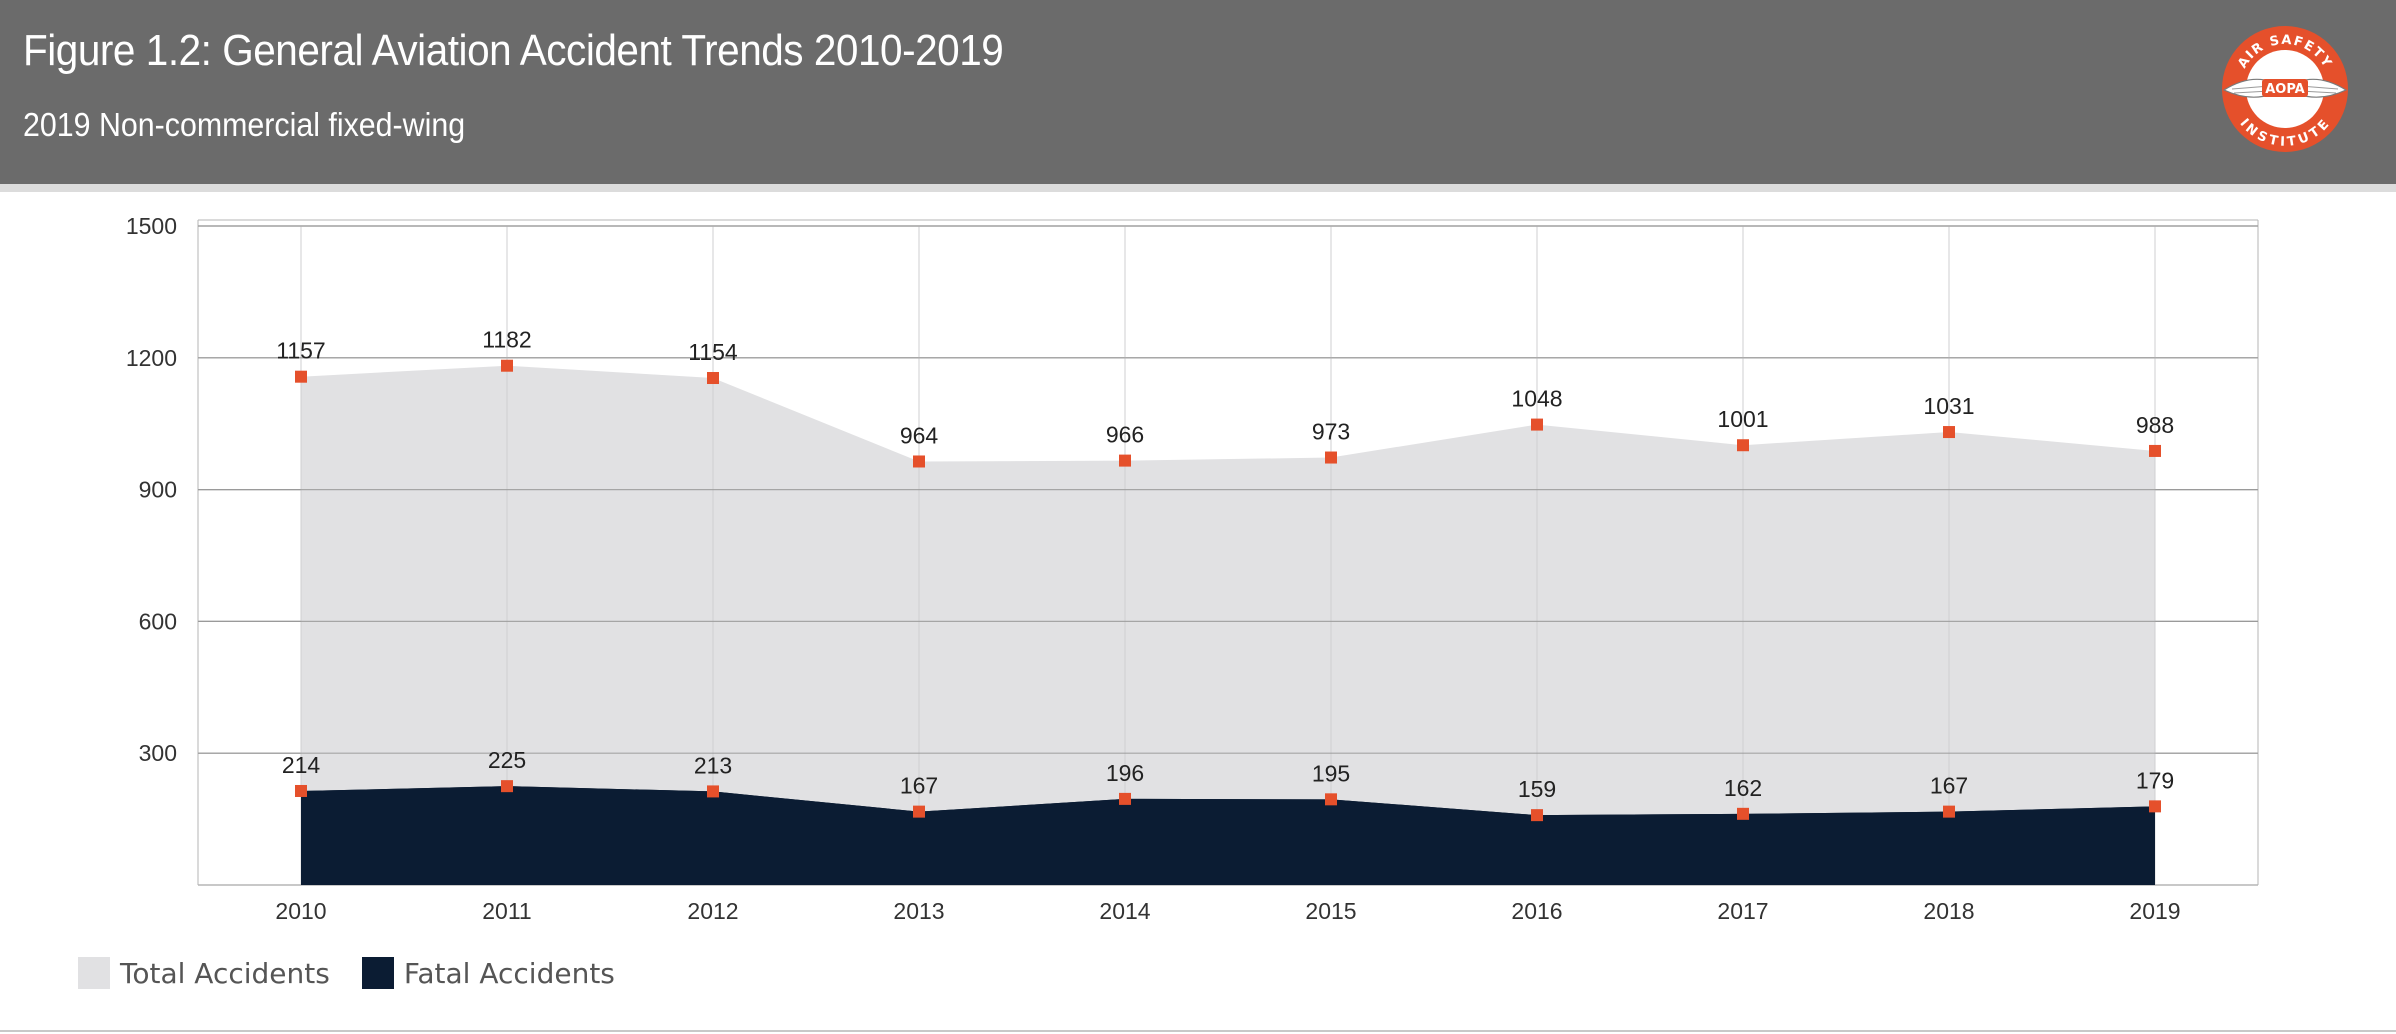 The width and height of the screenshot is (2396, 1034). I want to click on x-tick-label: 2014, so click(1124, 911).